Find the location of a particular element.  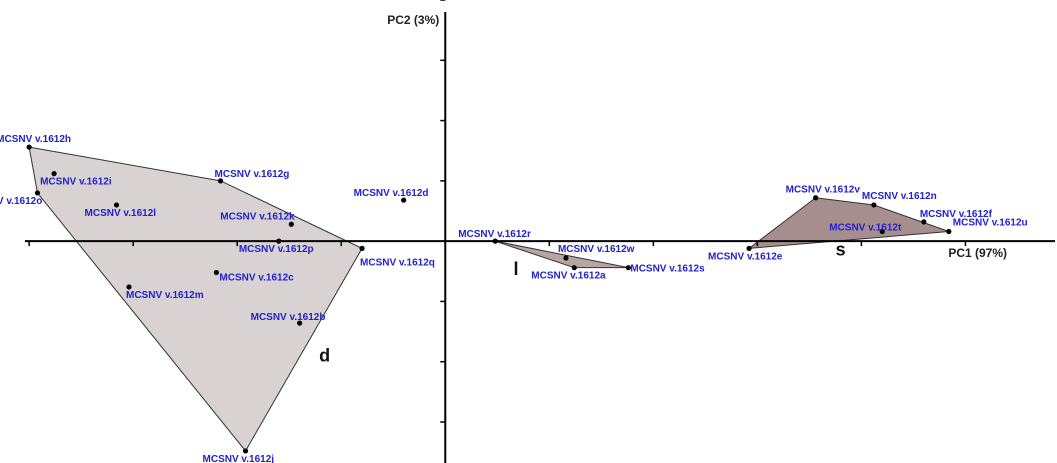

point-label: MCSNV v.1612b is located at coordinates (288, 317).